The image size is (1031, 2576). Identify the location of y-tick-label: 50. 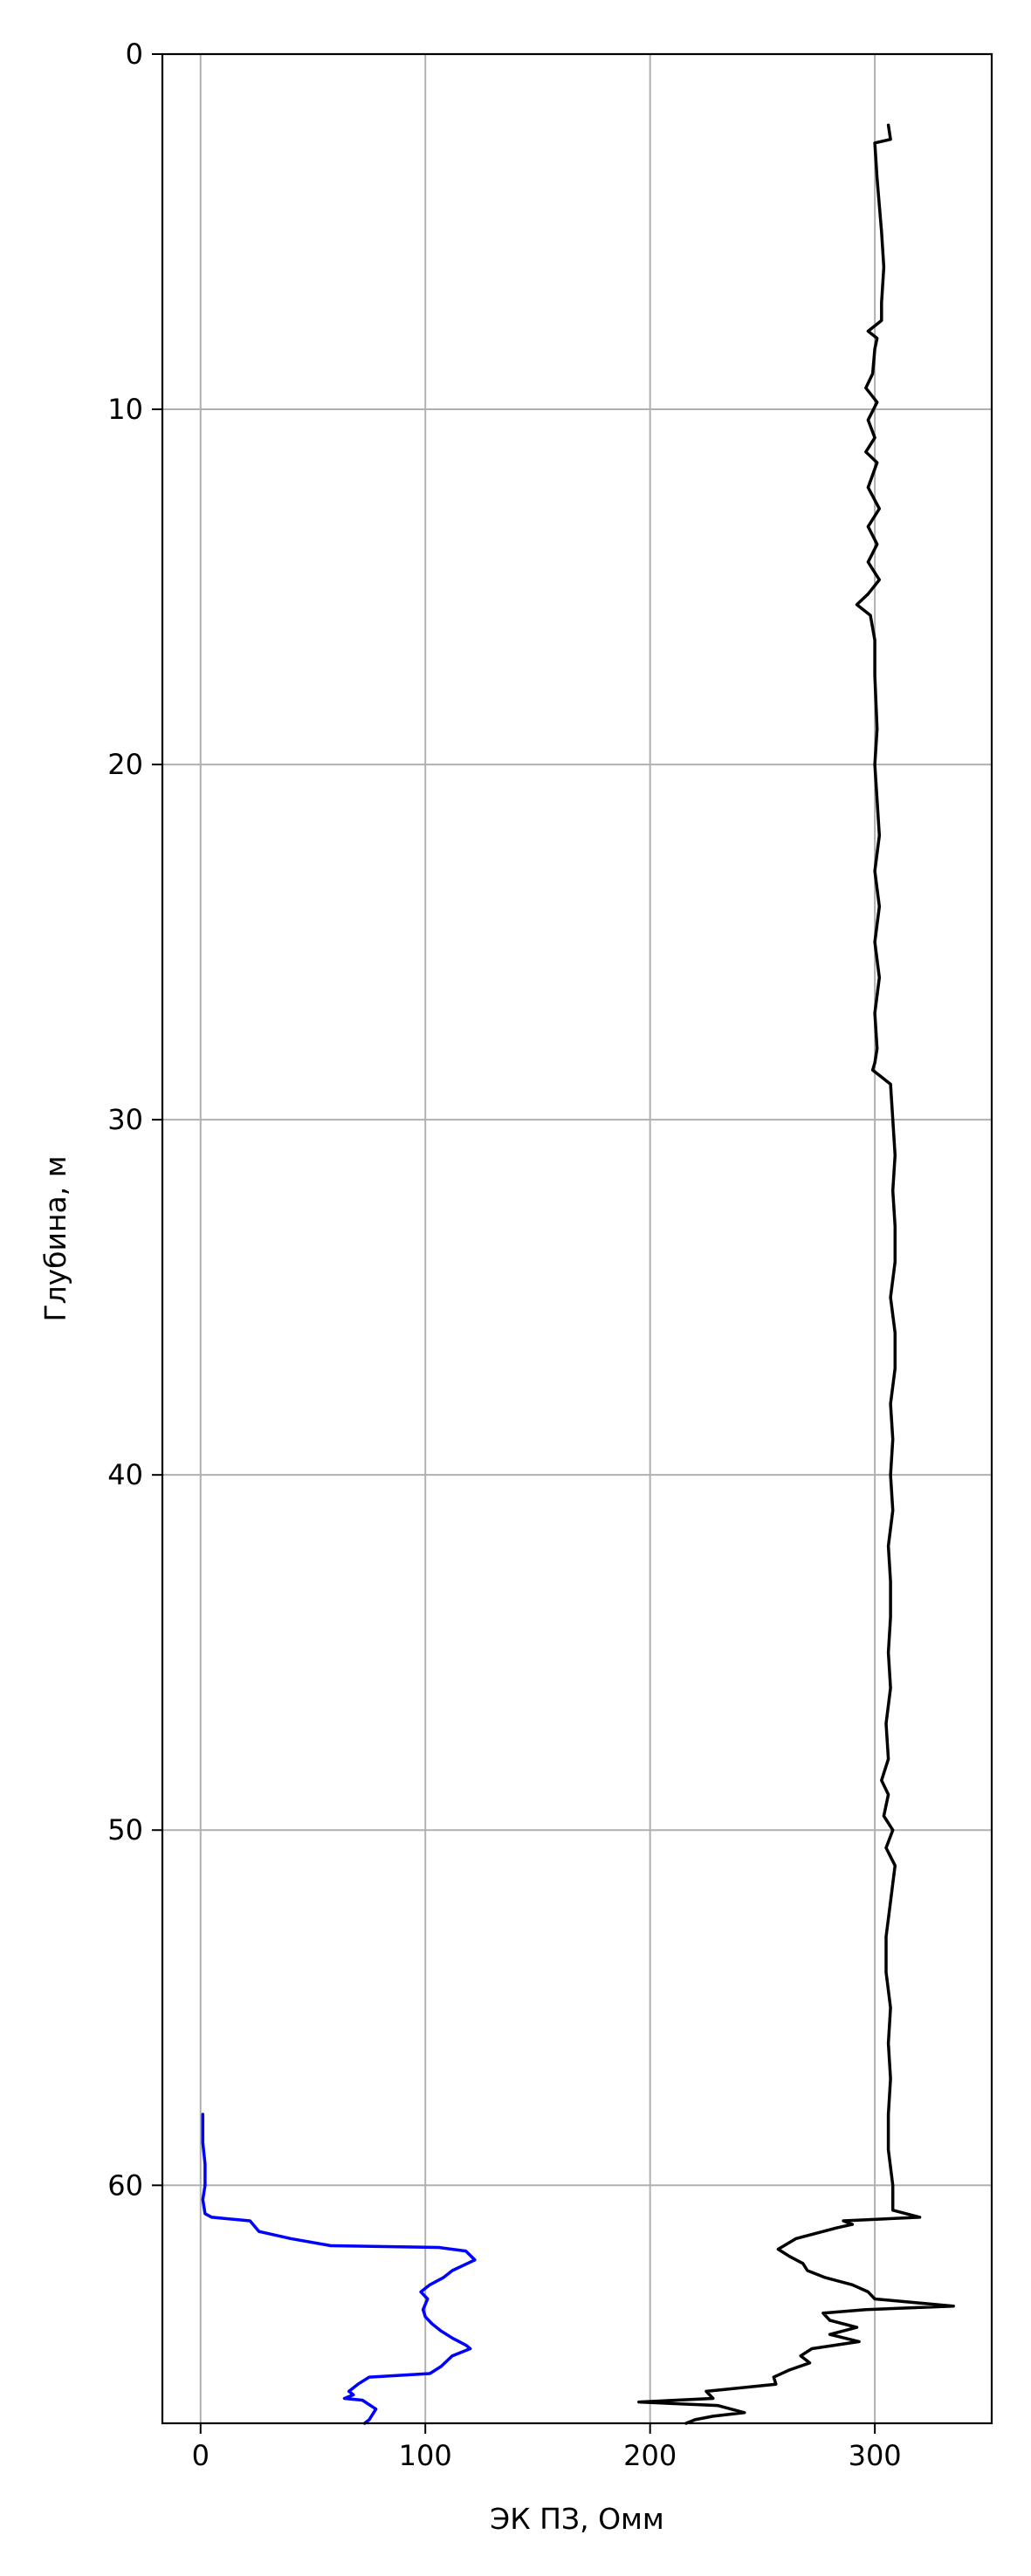
(125, 1829).